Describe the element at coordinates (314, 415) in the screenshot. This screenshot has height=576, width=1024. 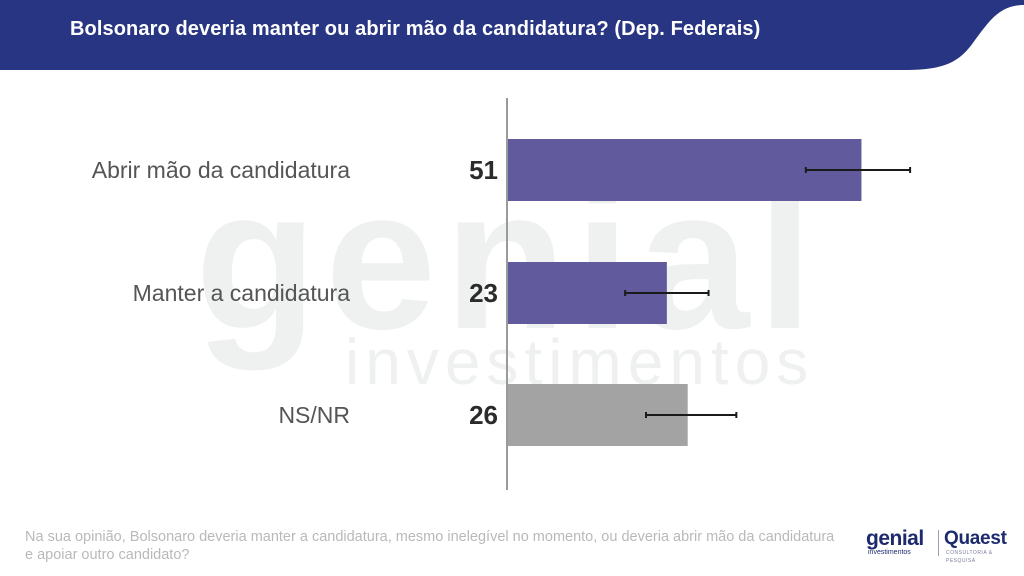
I see `category-label-2: NS/NR` at that location.